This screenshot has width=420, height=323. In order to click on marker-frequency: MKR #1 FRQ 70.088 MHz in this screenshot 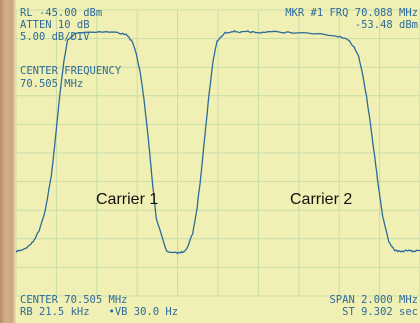, I will do `click(351, 13)`.